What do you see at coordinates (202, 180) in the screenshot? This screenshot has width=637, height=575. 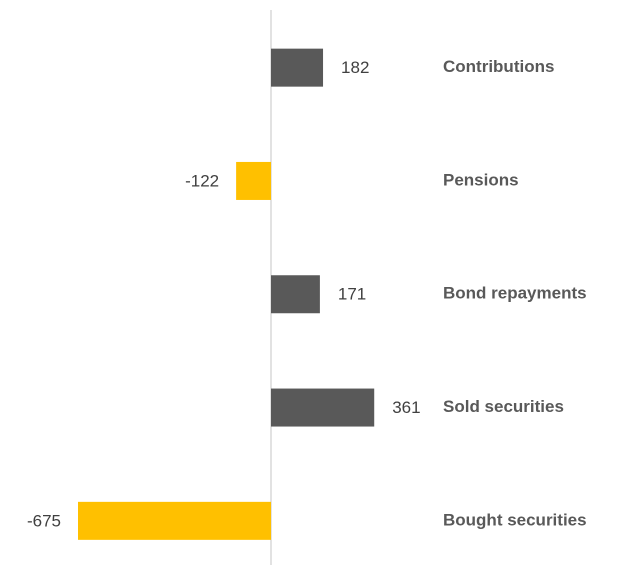 I see `value-label: -122` at bounding box center [202, 180].